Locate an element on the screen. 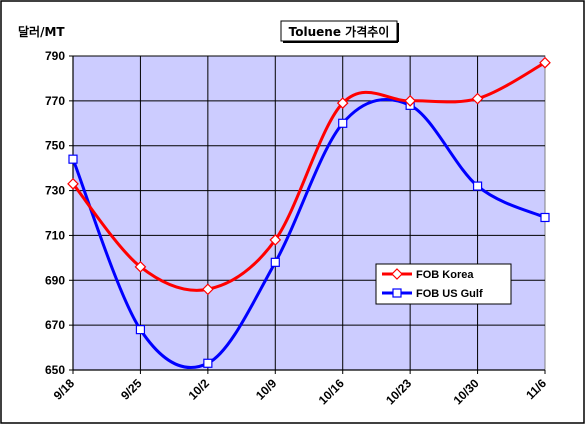 Image resolution: width=585 pixels, height=424 pixels. y-tick-label: 690 is located at coordinates (55, 280).